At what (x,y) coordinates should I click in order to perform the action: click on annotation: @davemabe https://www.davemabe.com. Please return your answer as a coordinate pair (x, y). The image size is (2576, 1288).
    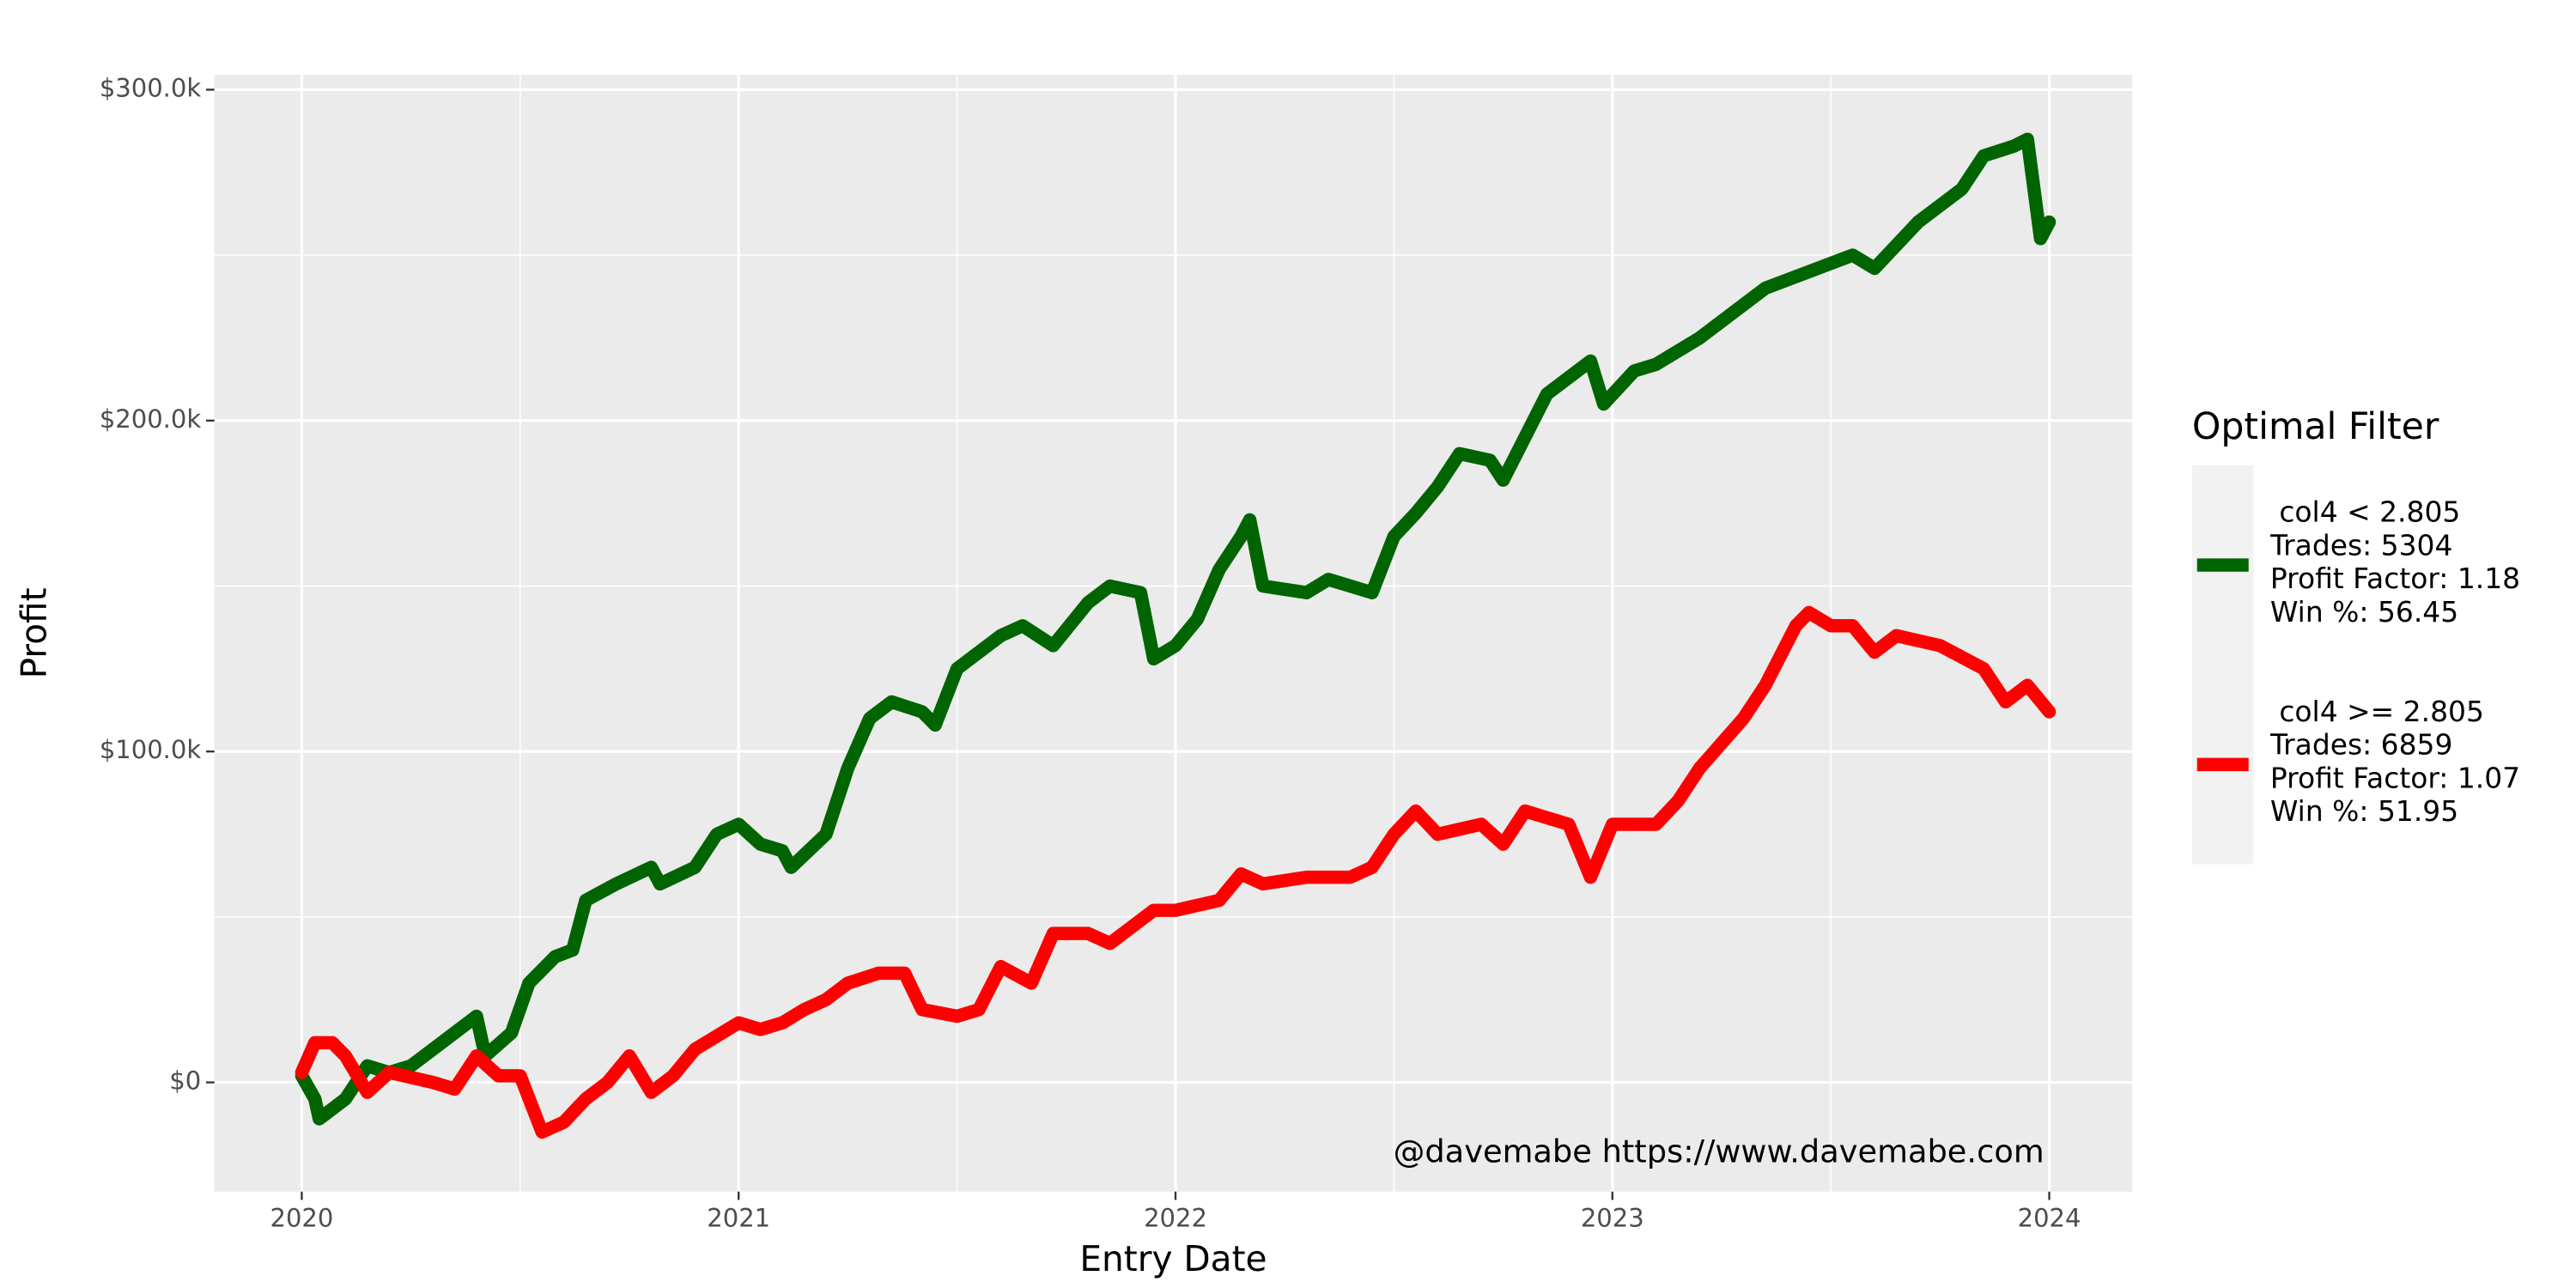
    Looking at the image, I should click on (1719, 1151).